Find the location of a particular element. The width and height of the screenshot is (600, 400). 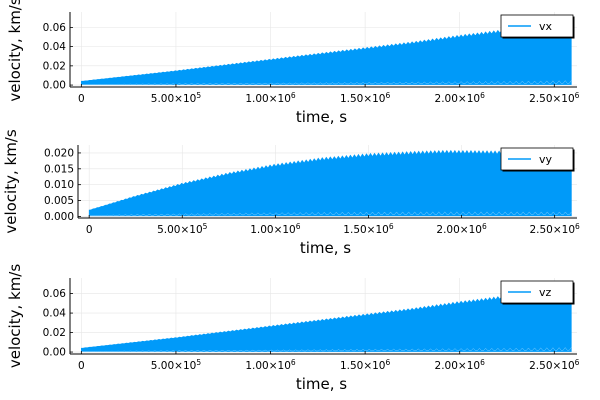

legend-label-vx: vx is located at coordinates (546, 26).